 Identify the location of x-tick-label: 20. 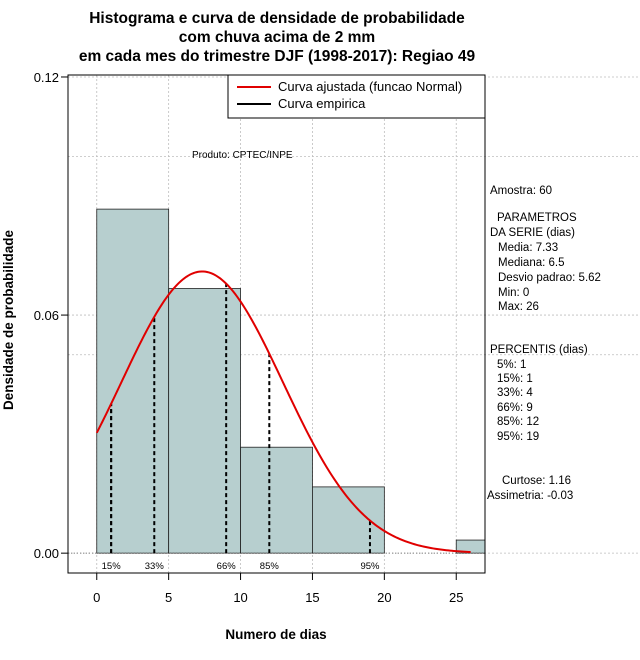
(384, 597).